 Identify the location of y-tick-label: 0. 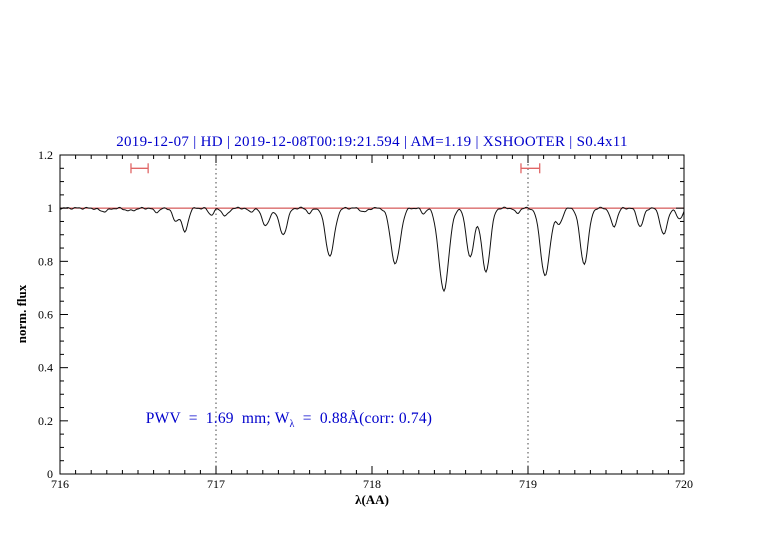
(50, 474).